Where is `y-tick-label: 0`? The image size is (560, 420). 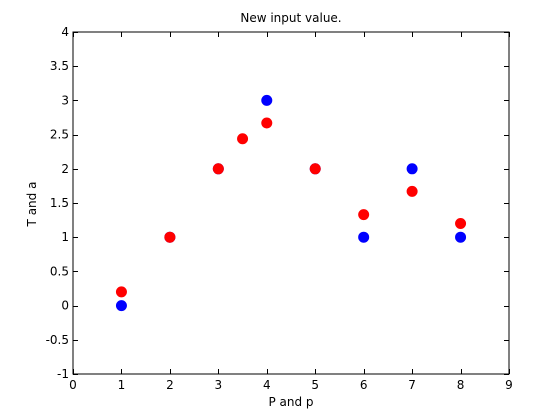
y-tick-label: 0 is located at coordinates (65, 306).